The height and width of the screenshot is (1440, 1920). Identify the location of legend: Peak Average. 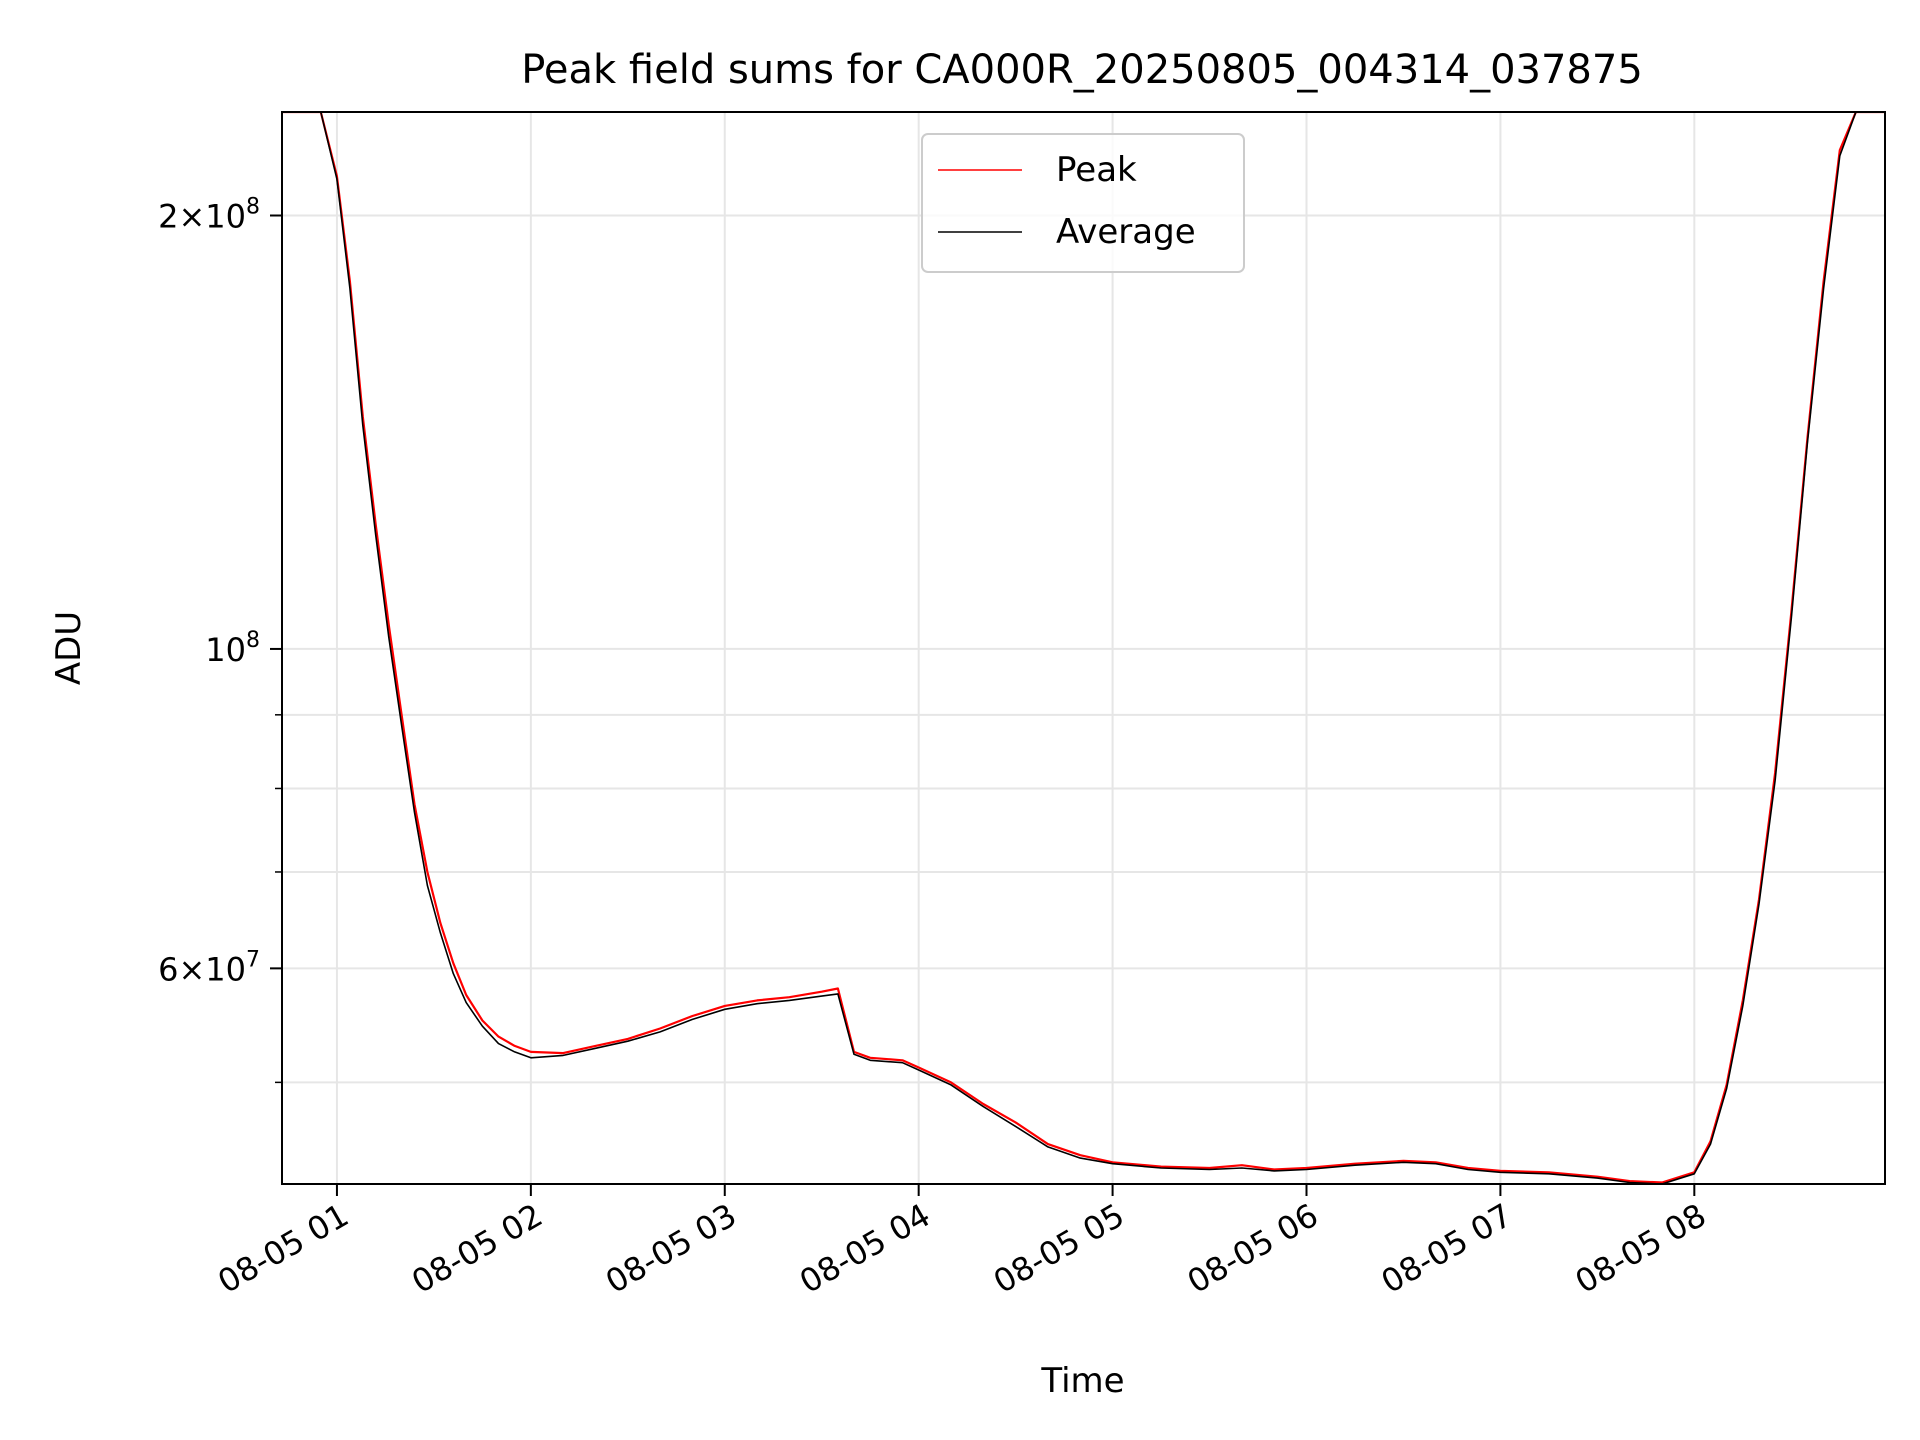
(1083, 203).